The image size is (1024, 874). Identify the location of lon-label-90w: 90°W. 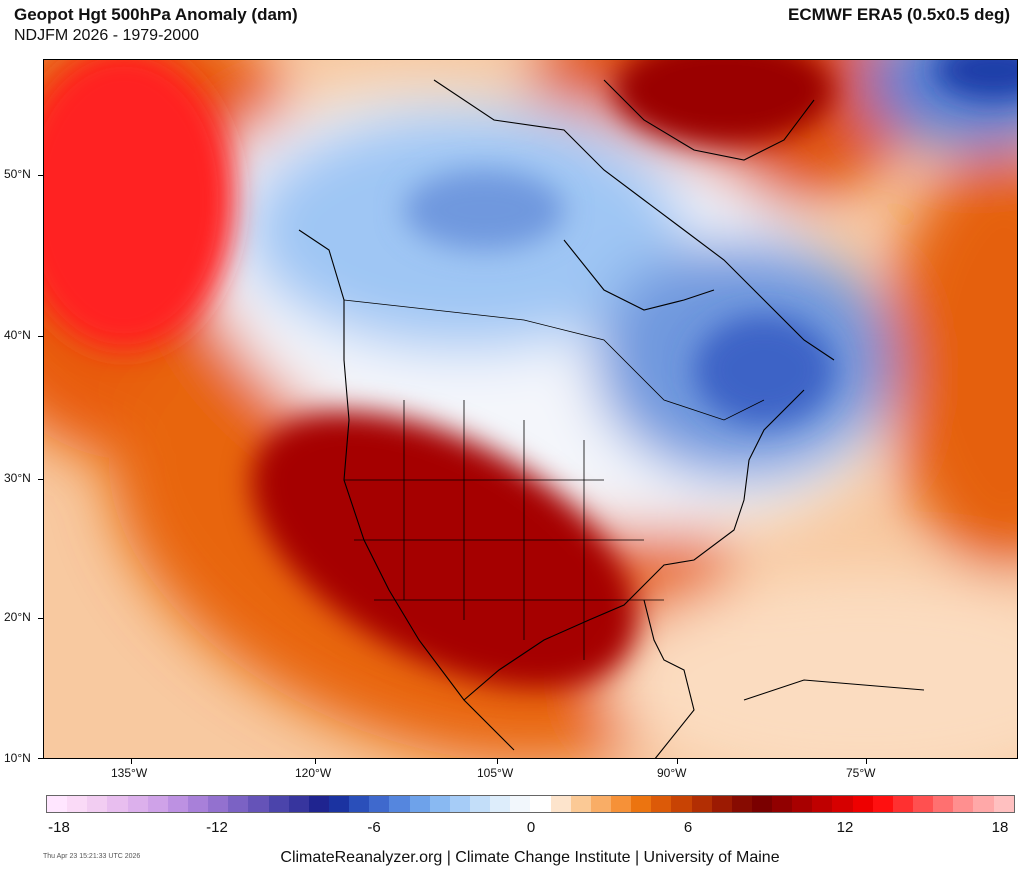
(672, 773).